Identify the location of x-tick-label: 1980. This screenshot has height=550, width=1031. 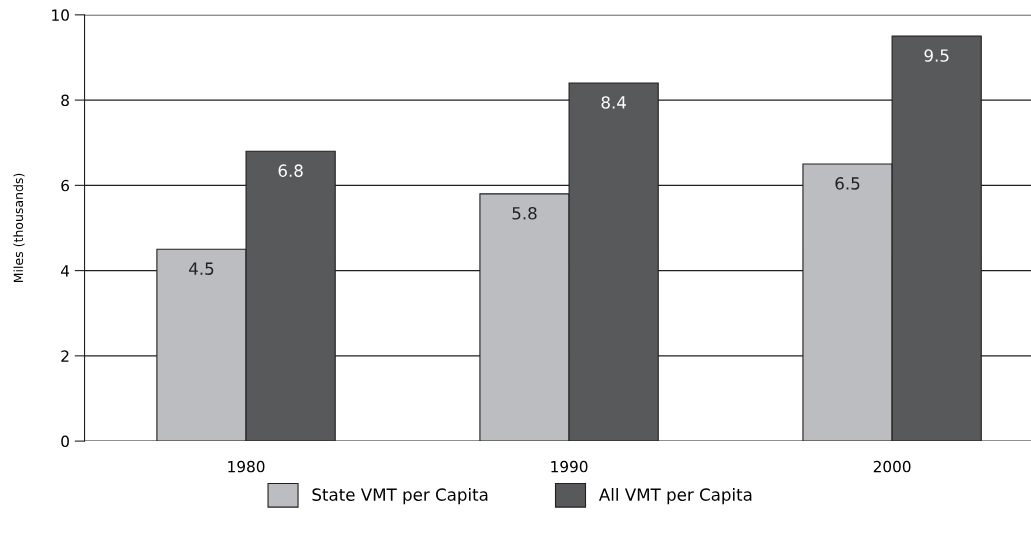
(246, 466).